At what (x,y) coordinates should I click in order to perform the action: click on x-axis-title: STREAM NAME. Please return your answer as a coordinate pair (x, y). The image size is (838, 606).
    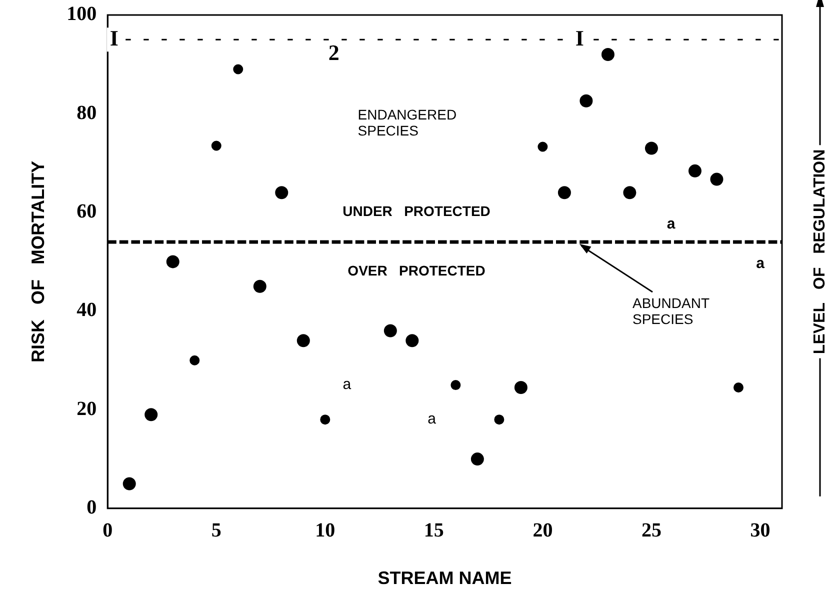
    Looking at the image, I should click on (445, 578).